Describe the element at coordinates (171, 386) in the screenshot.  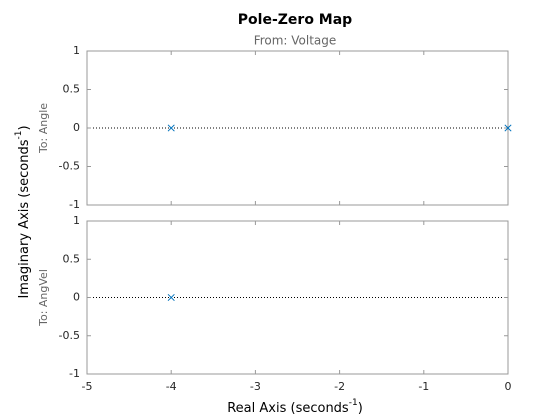
I see `x-tick-label: -4` at that location.